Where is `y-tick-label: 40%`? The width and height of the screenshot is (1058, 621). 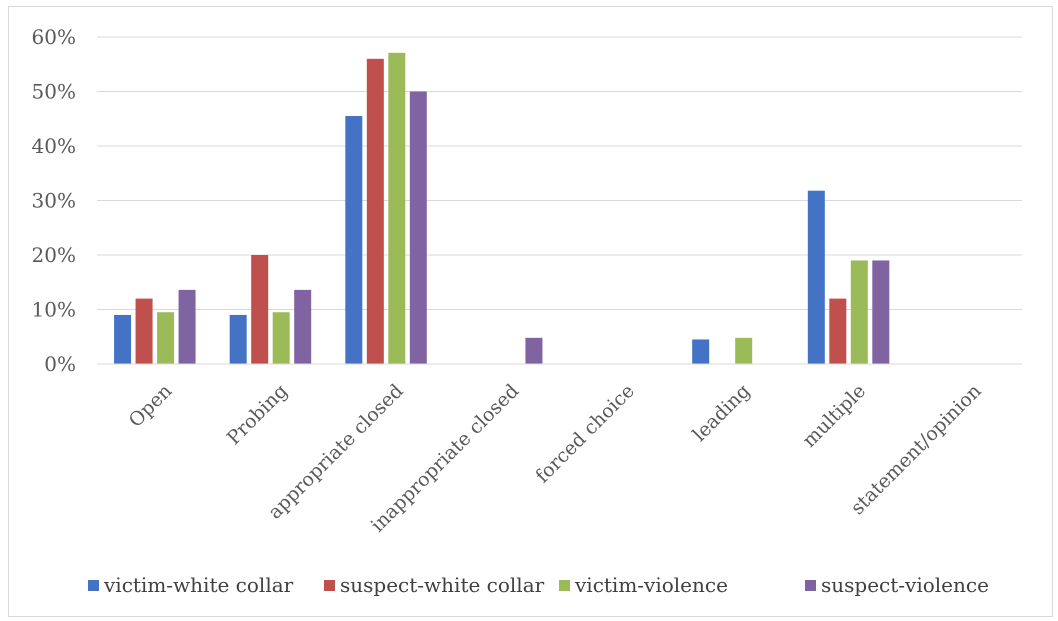 y-tick-label: 40% is located at coordinates (54, 146).